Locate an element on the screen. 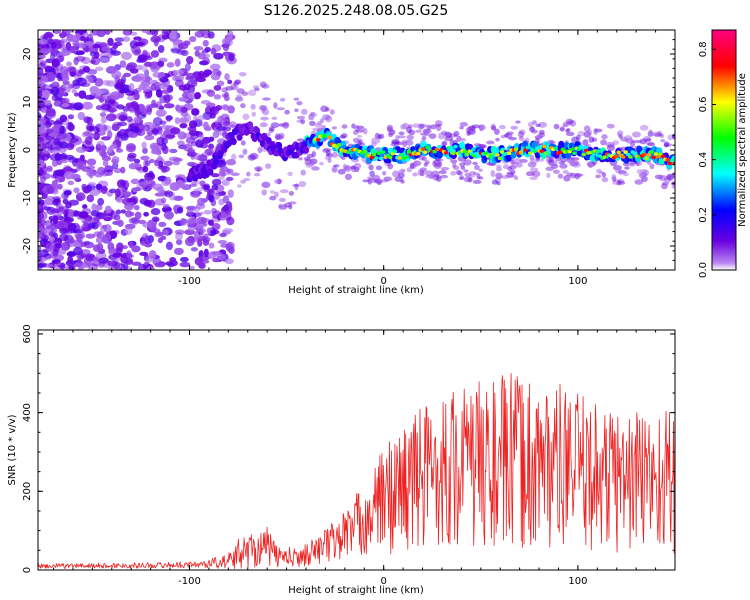 This screenshot has width=750, height=600. spectrogram-y-label: Frequency (Hz) is located at coordinates (12, 150).